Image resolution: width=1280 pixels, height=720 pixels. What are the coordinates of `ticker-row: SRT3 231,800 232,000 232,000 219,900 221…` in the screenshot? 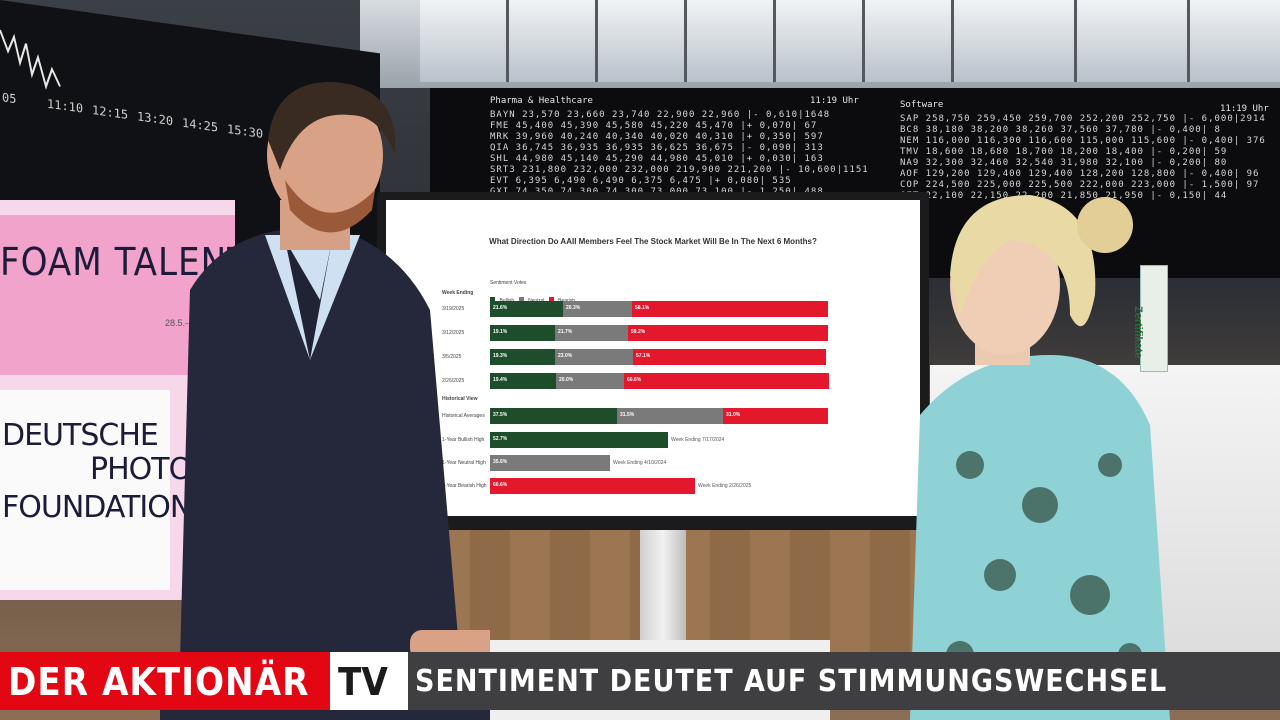 It's located at (679, 170).